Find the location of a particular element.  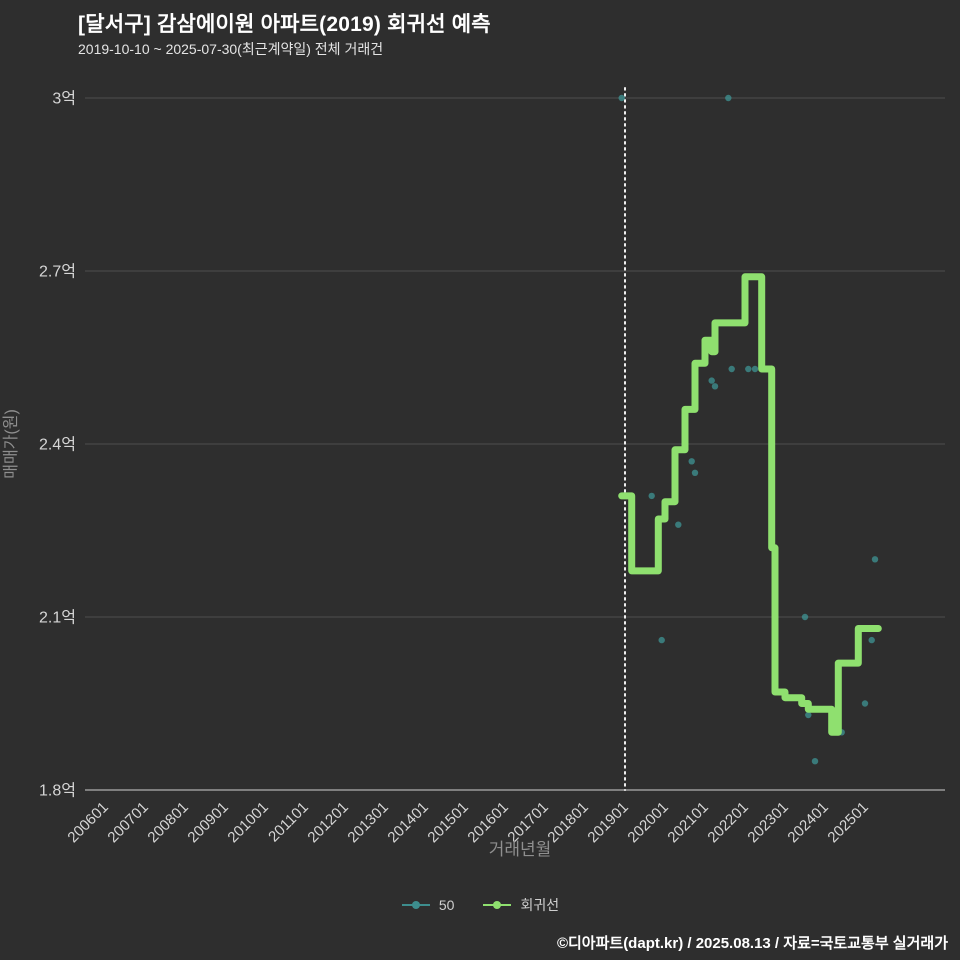

x-tick-label: 200901 is located at coordinates (207, 822).